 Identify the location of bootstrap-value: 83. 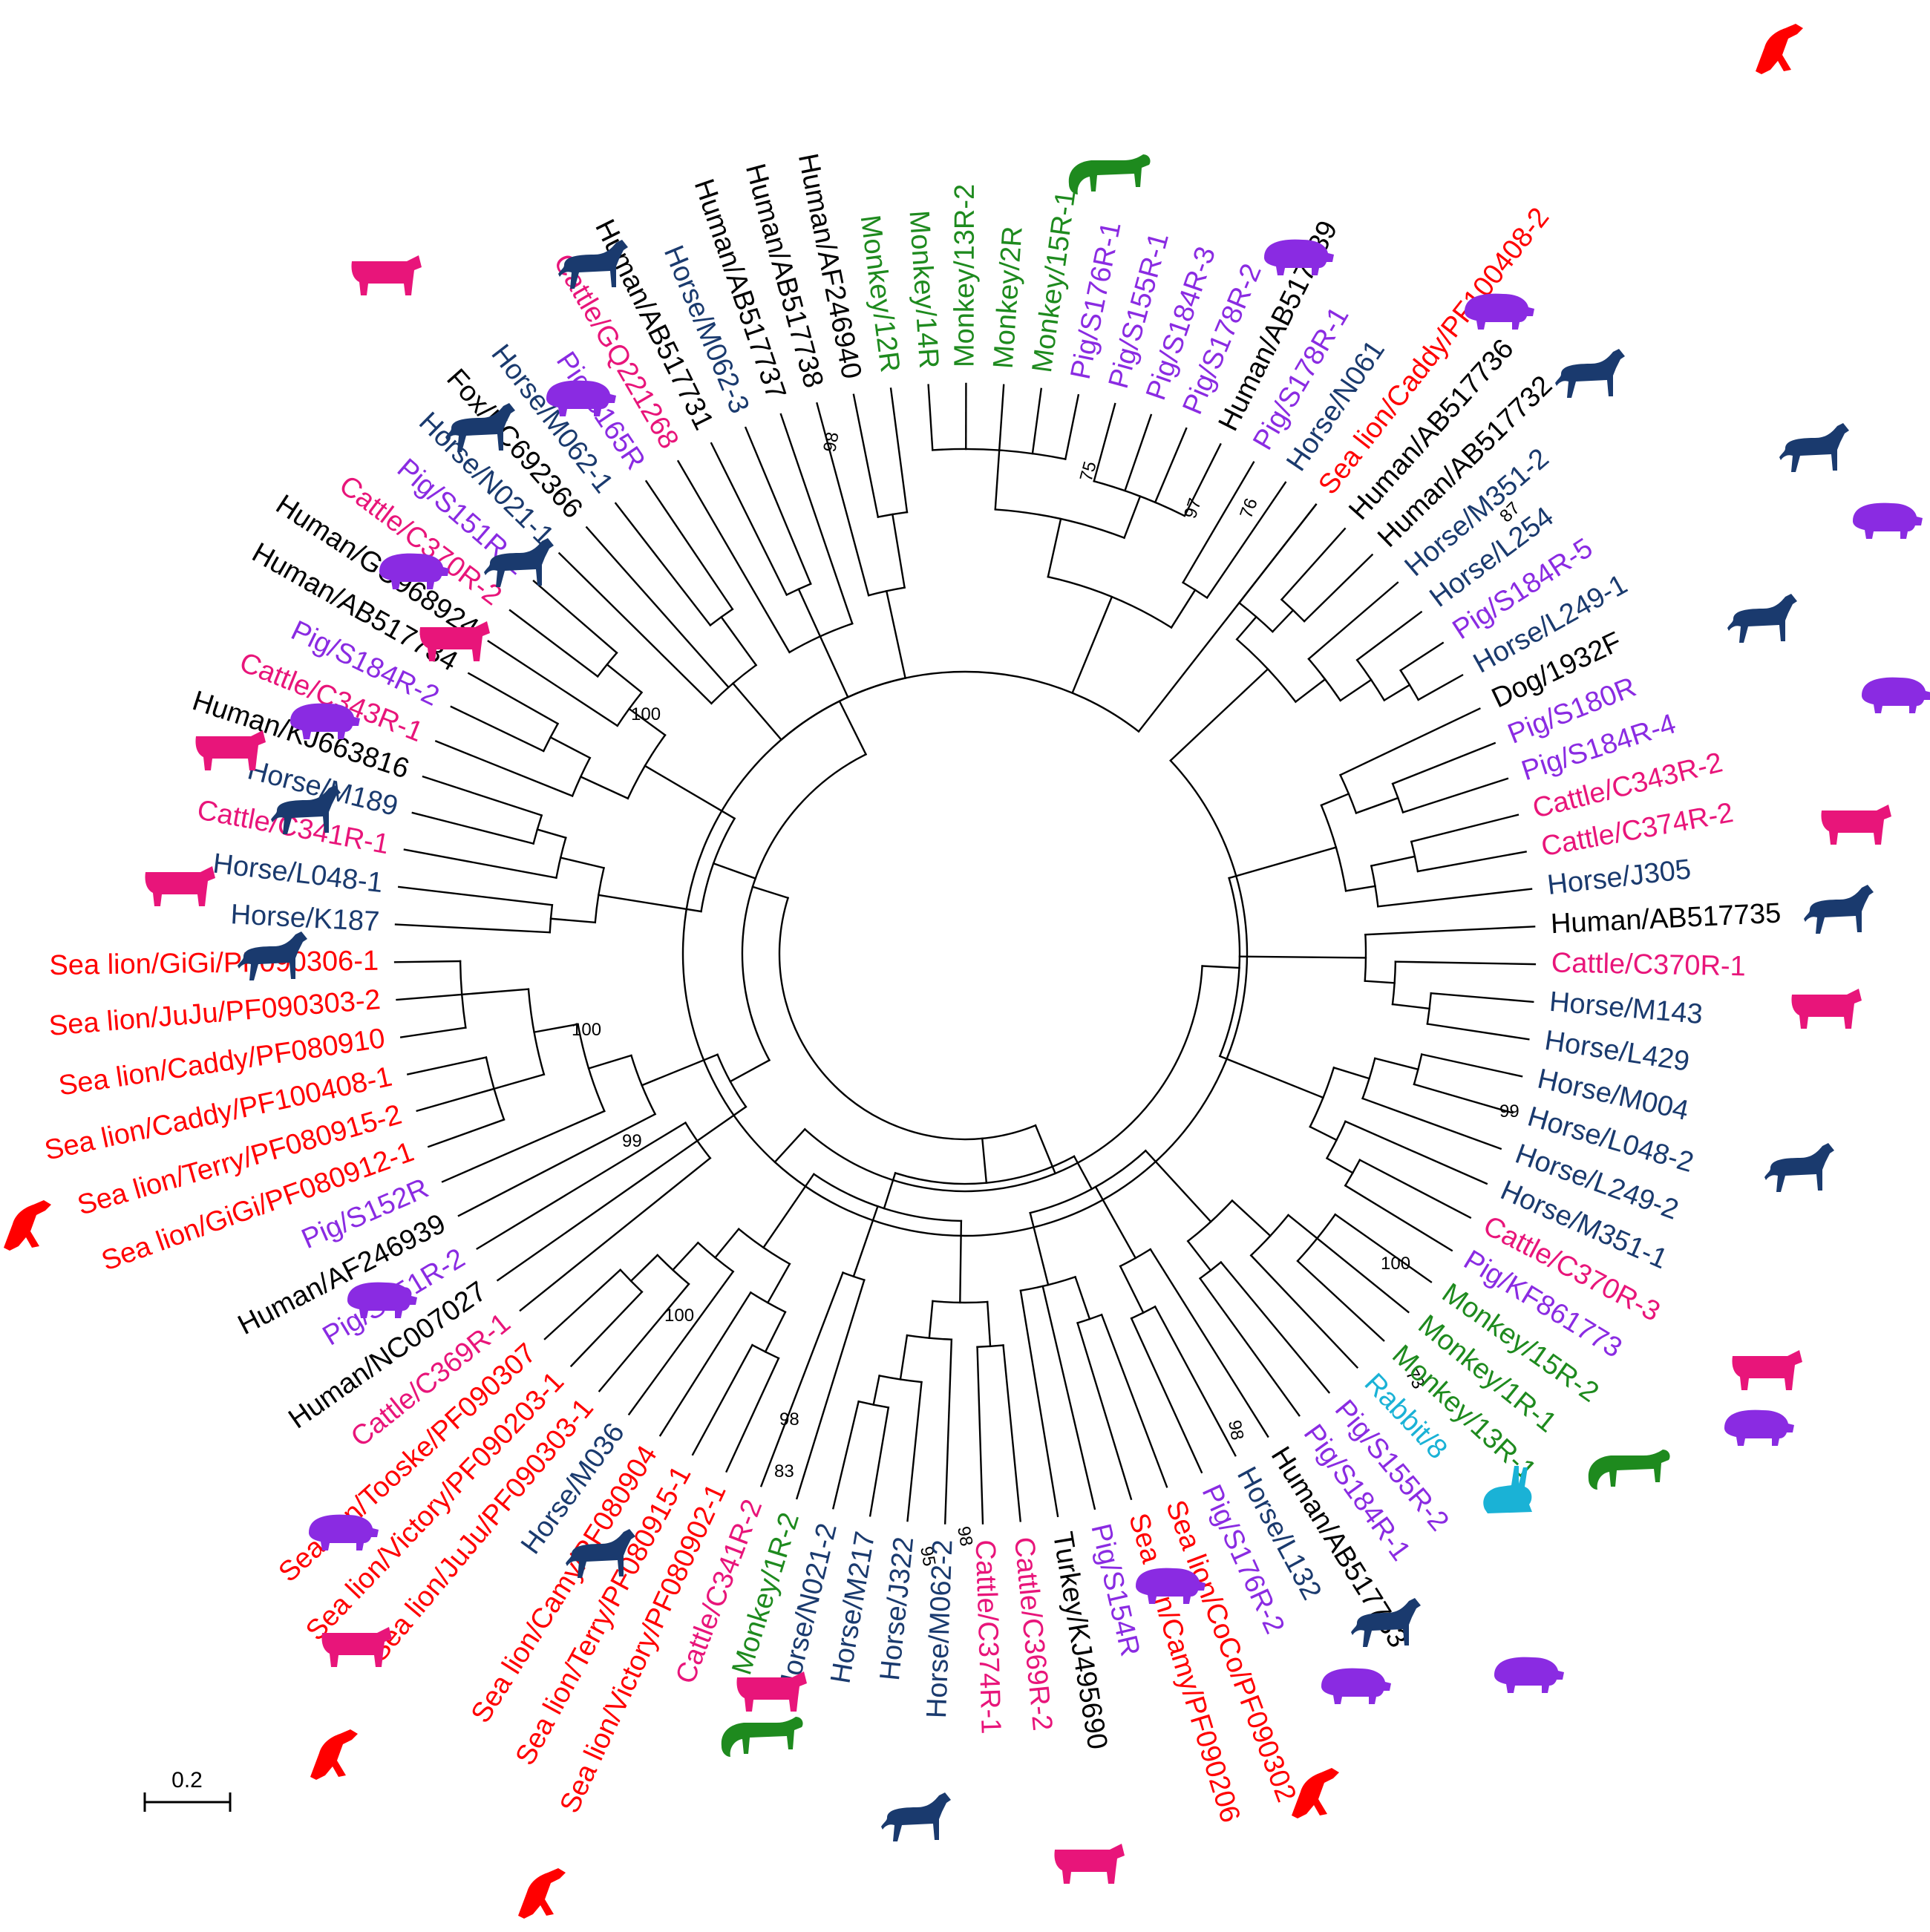
(784, 1471).